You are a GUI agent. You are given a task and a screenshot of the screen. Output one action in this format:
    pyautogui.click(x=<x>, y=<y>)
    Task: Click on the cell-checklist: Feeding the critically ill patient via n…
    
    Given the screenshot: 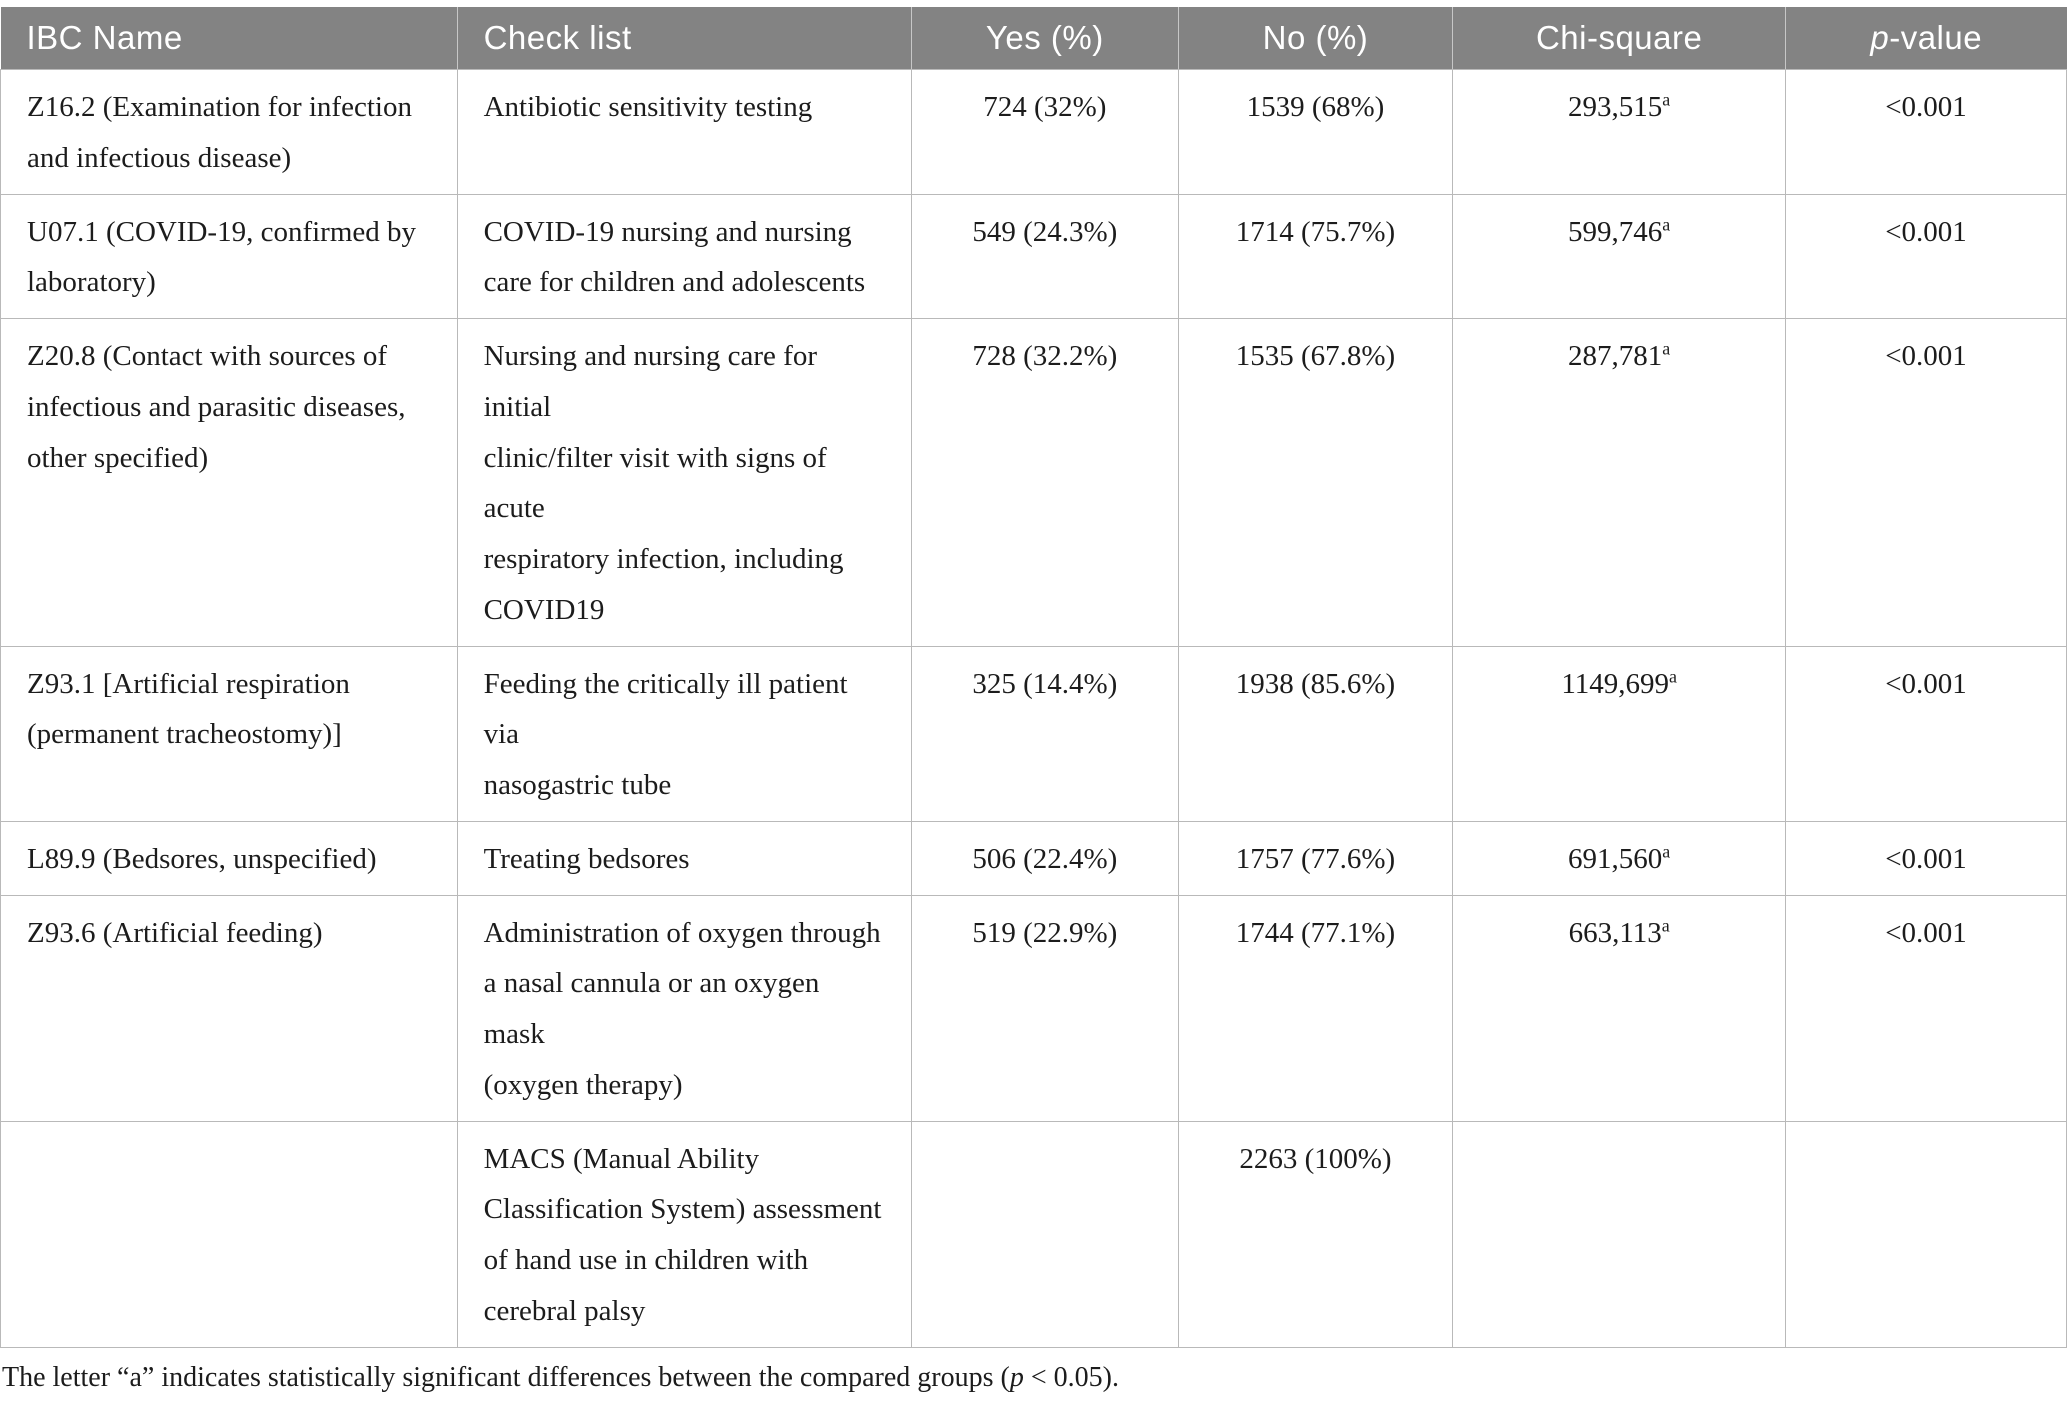 What is the action you would take?
    pyautogui.click(x=684, y=733)
    